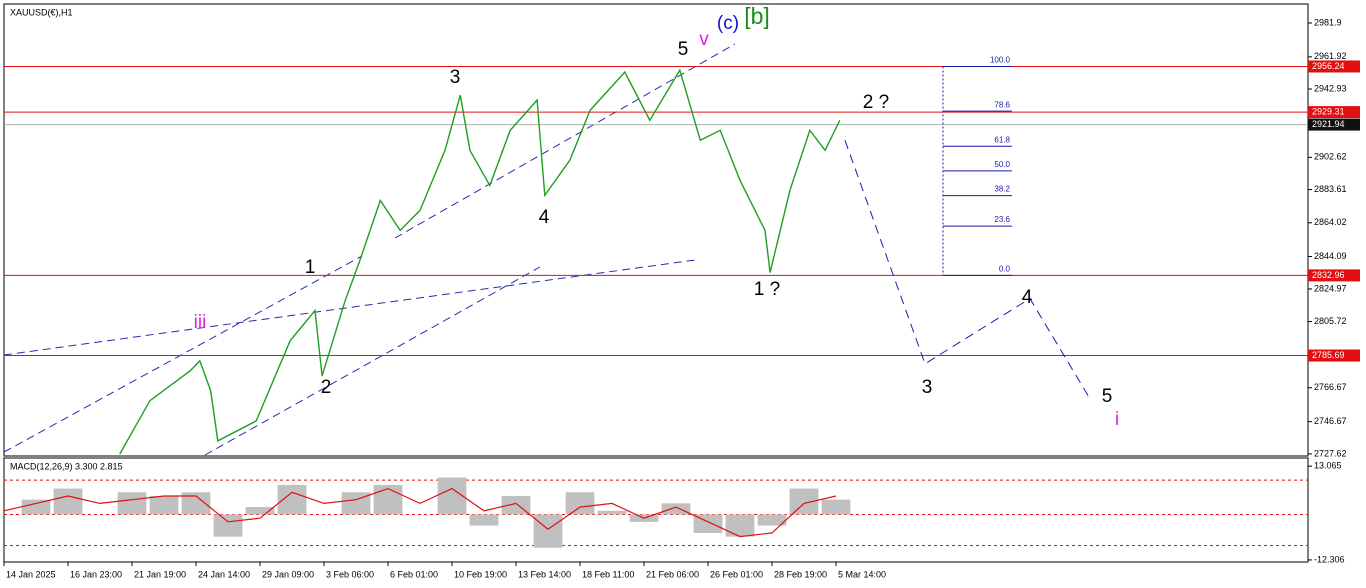 This screenshot has width=1366, height=588. Describe the element at coordinates (420, 512) in the screenshot. I see `signal-line` at that location.